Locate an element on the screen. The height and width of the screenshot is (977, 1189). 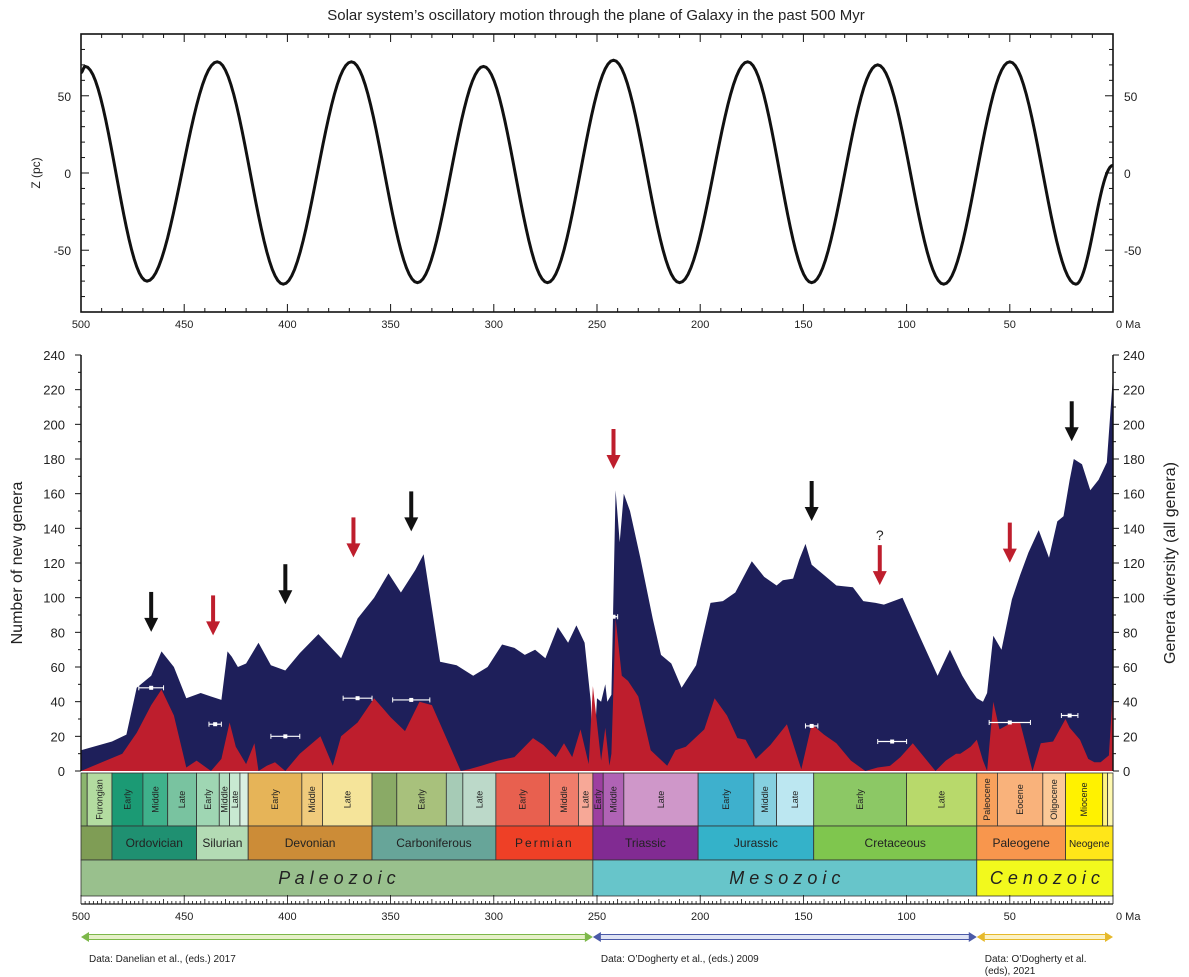
period-label: Carboniferous is located at coordinates (433, 843).